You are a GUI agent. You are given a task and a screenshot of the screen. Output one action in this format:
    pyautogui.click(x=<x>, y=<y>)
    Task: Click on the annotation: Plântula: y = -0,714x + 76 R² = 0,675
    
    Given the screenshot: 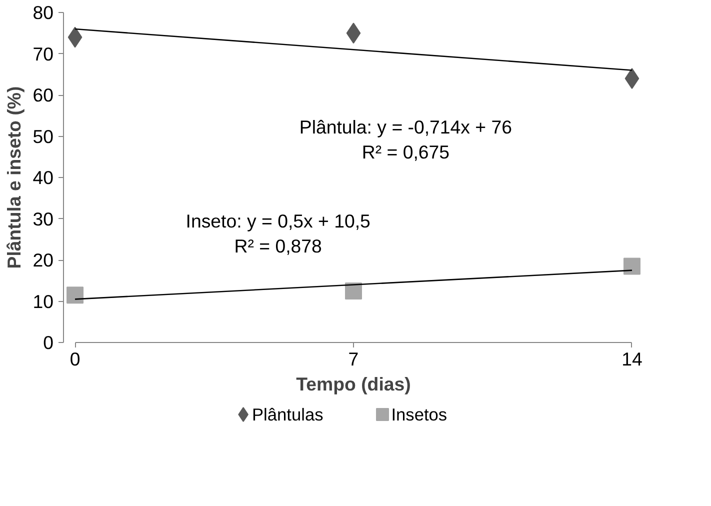 What is the action you would take?
    pyautogui.click(x=405, y=139)
    